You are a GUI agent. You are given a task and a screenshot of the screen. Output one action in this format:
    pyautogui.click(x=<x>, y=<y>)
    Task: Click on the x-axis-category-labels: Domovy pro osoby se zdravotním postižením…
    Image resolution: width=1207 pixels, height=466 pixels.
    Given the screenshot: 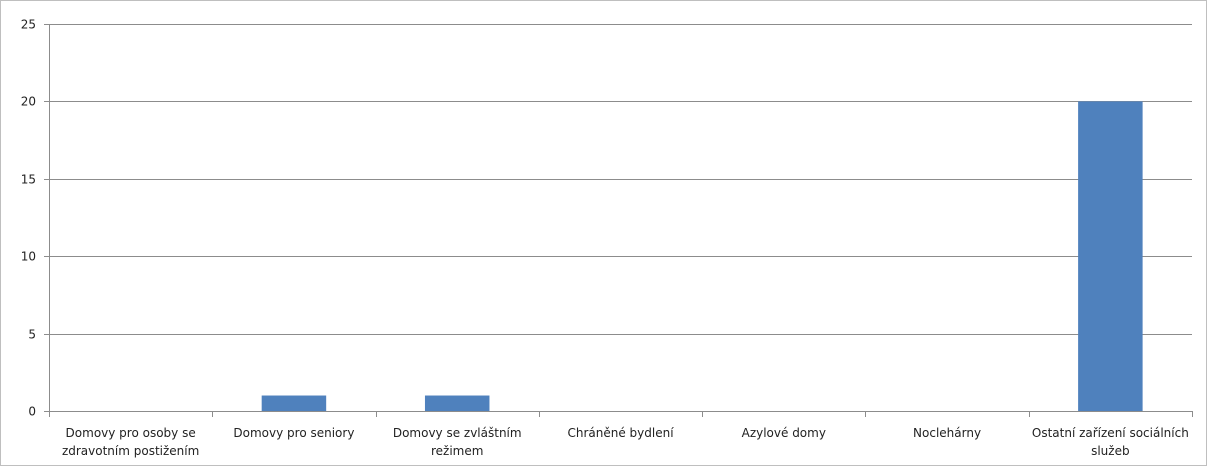 What is the action you would take?
    pyautogui.click(x=625, y=442)
    